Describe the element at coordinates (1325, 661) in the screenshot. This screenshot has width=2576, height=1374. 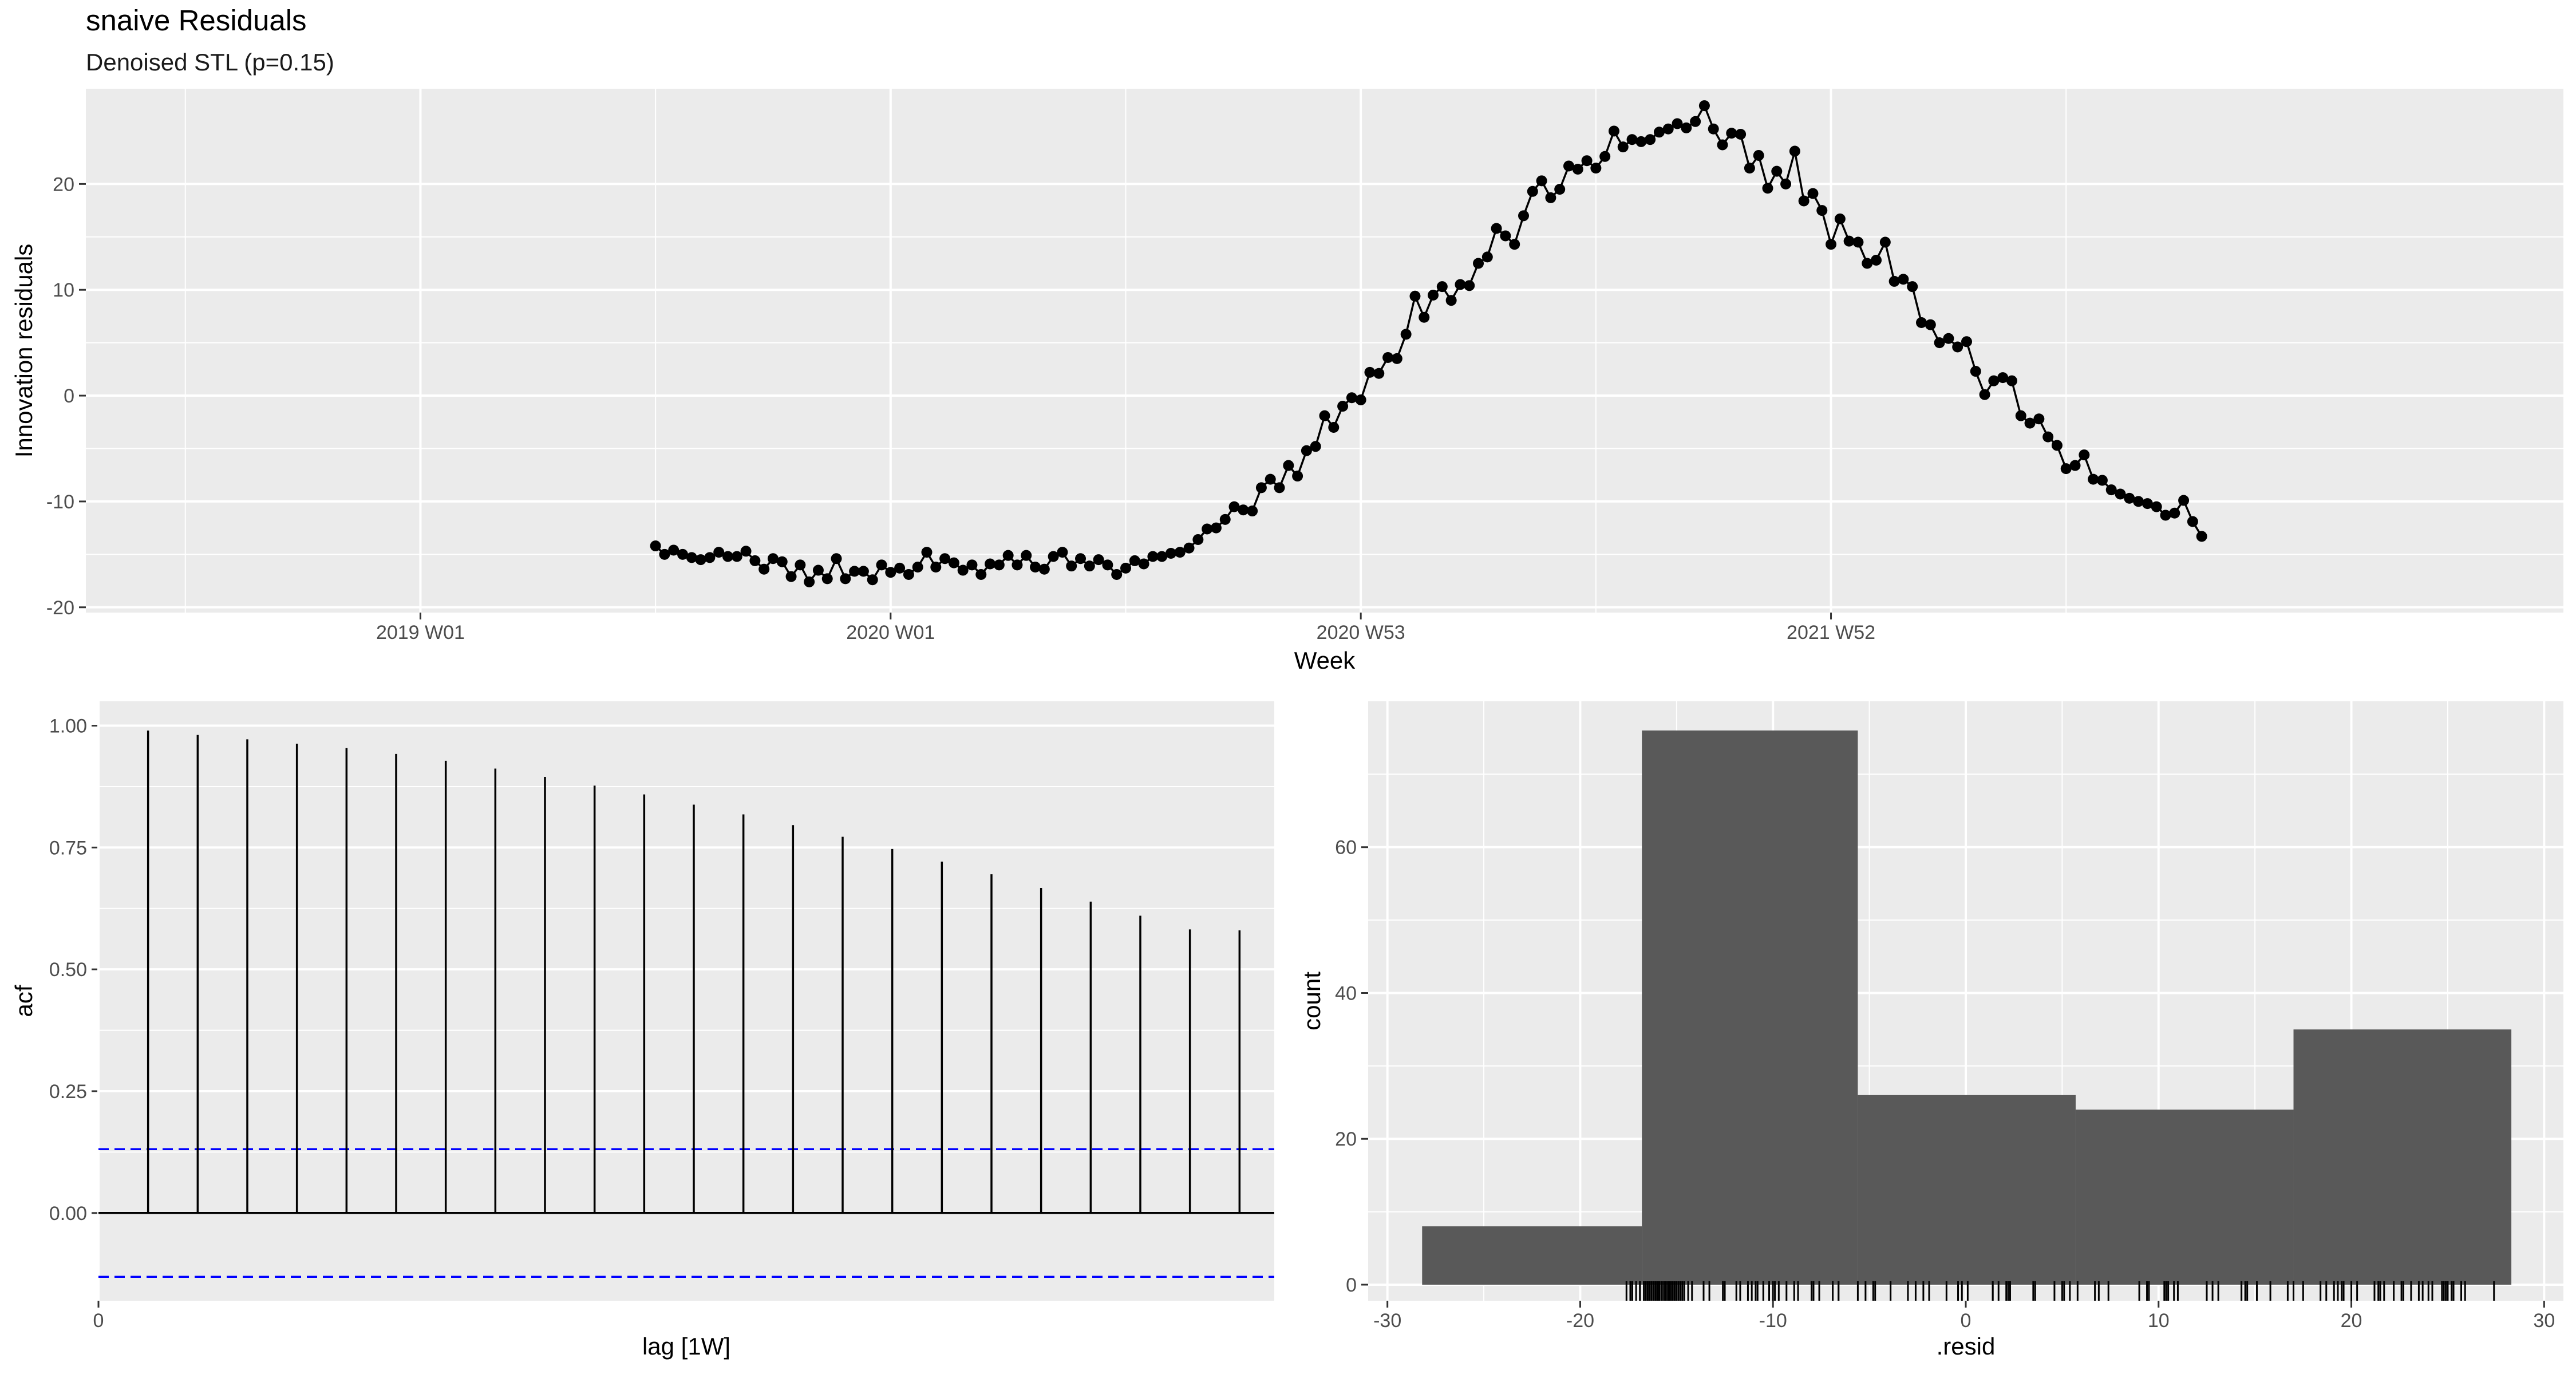
I see `x-axis-title: Week` at that location.